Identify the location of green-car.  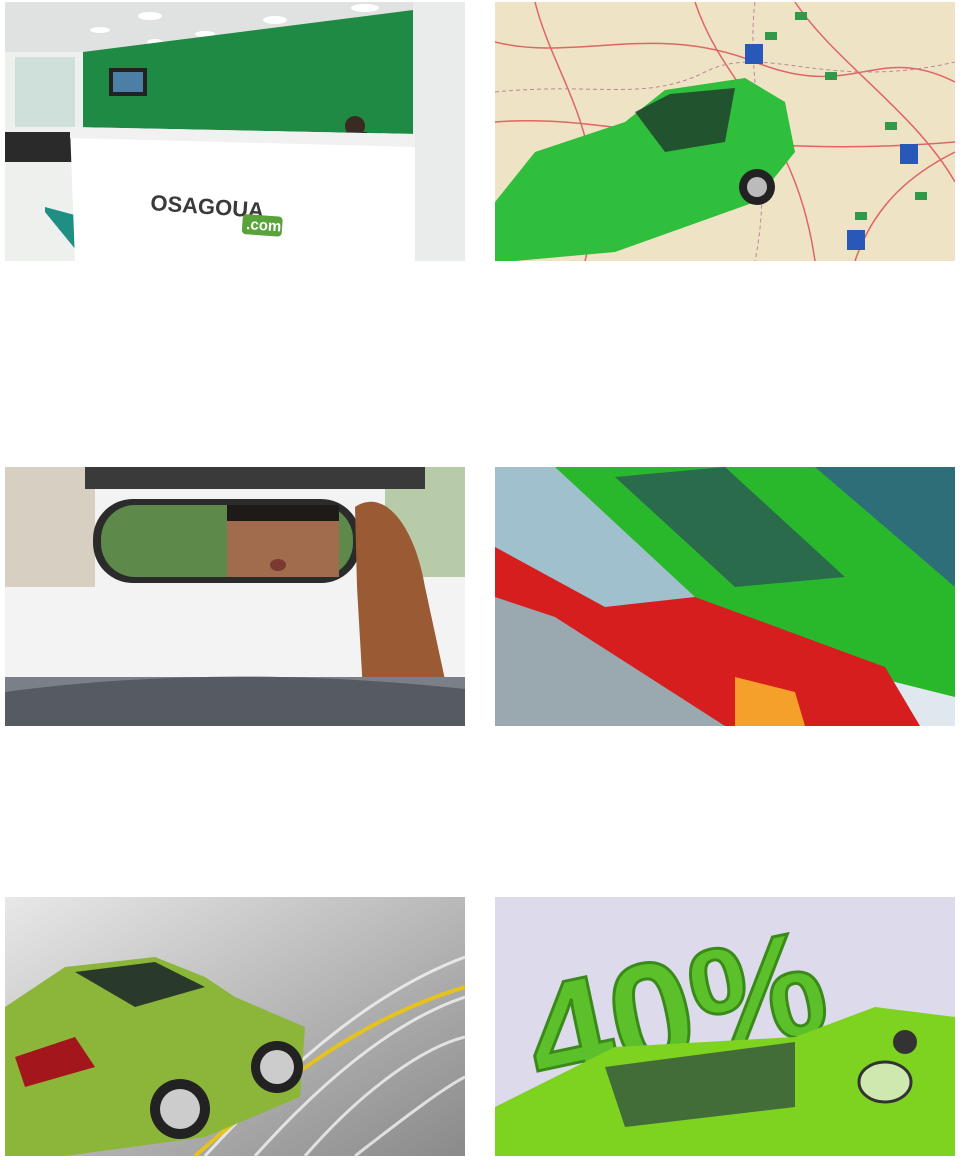
(155, 1056).